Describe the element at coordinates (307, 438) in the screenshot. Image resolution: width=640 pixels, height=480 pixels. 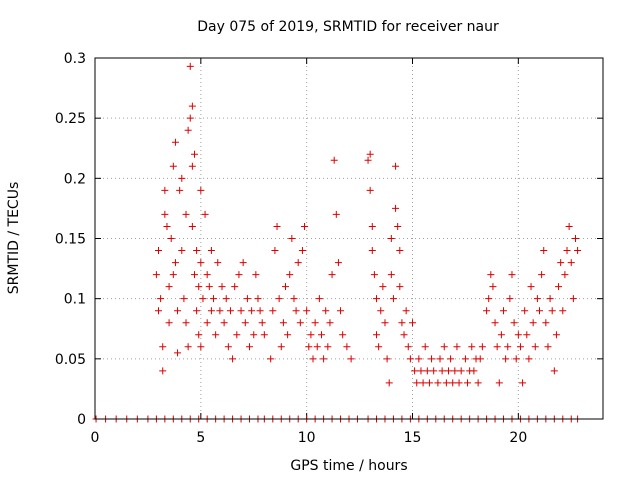
I see `x-tick-label: 10` at that location.